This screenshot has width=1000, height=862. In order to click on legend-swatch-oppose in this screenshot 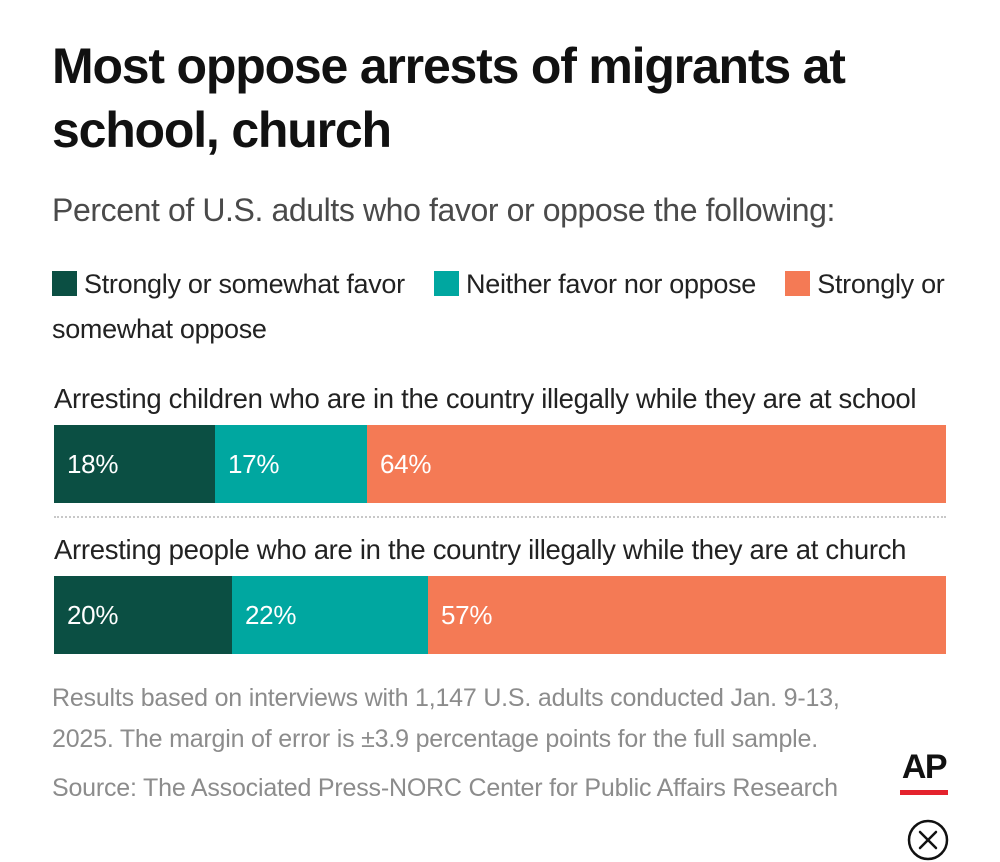, I will do `click(798, 283)`.